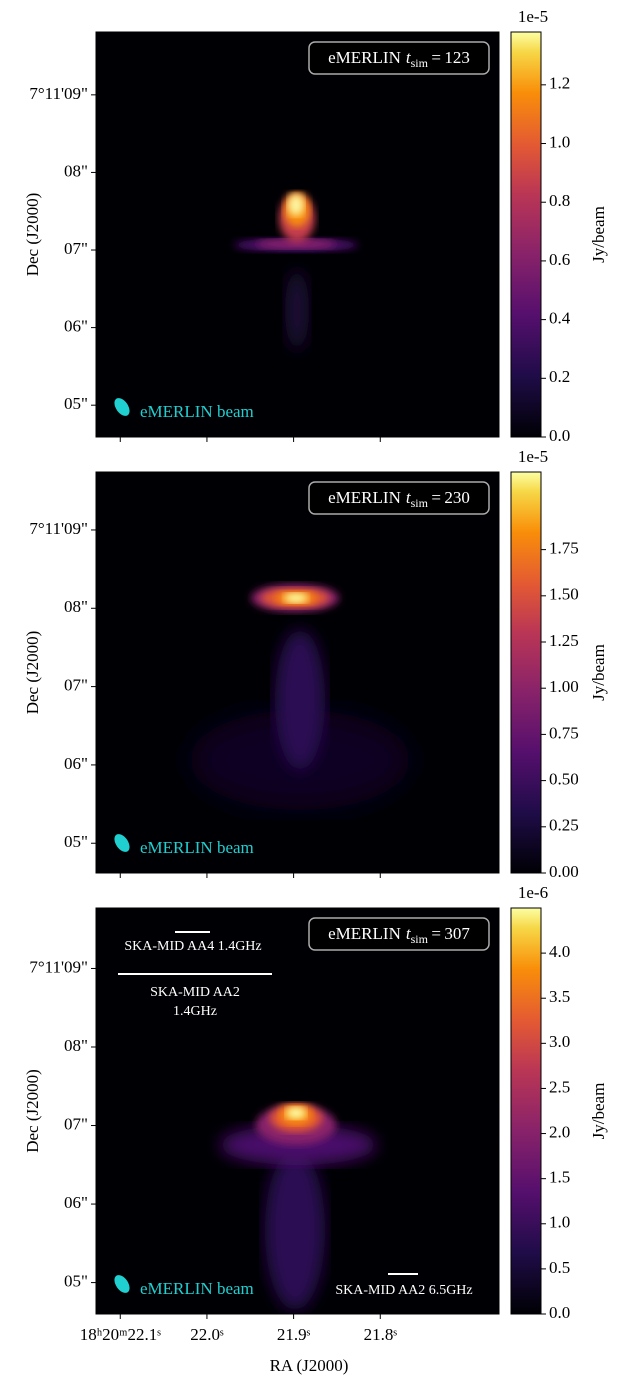  Describe the element at coordinates (559, 1177) in the screenshot. I see `colorbar-tick-label: 1.5` at that location.